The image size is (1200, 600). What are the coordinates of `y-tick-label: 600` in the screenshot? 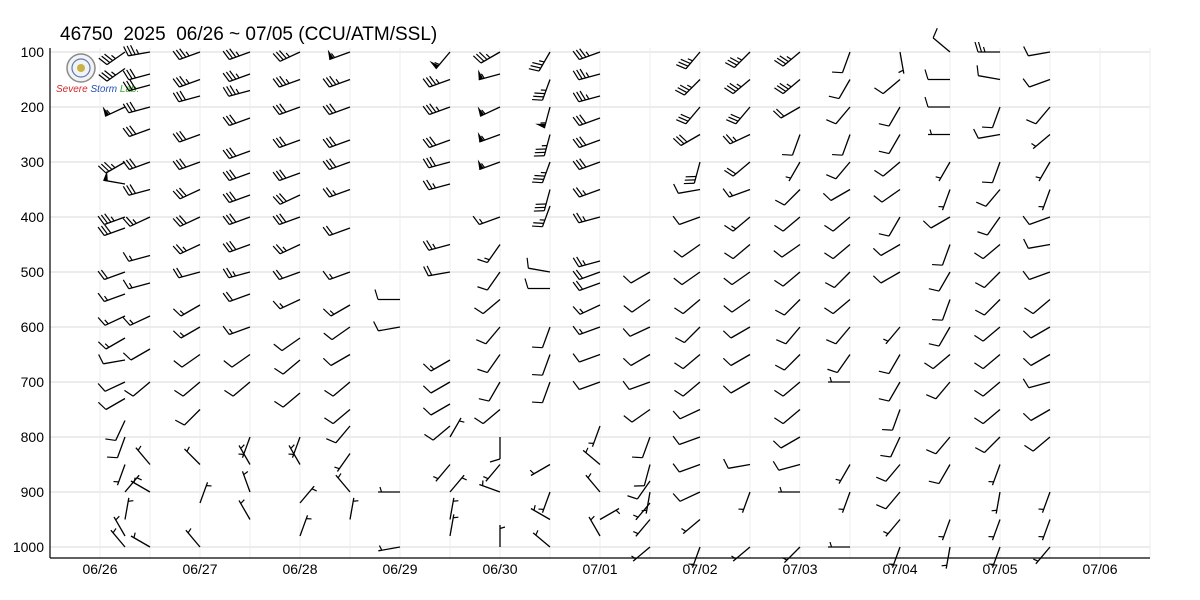 It's located at (33, 327).